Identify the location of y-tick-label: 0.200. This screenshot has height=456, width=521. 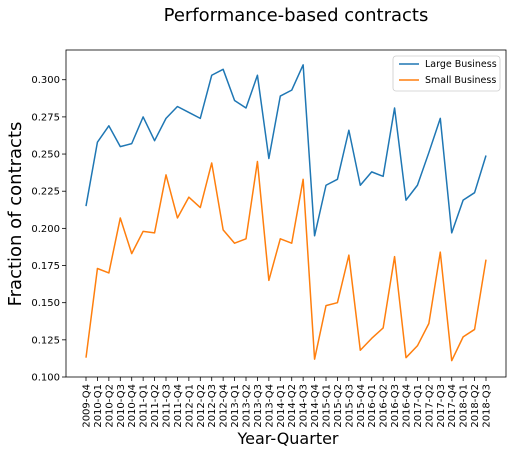
(45, 229).